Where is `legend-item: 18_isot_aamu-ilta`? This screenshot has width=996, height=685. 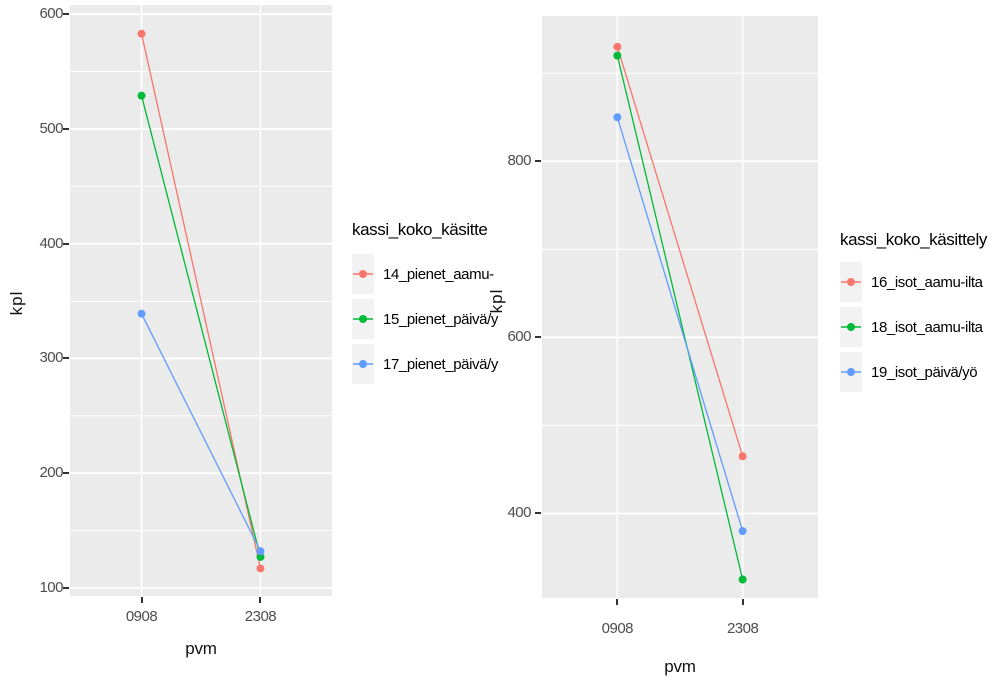 legend-item: 18_isot_aamu-ilta is located at coordinates (913, 327).